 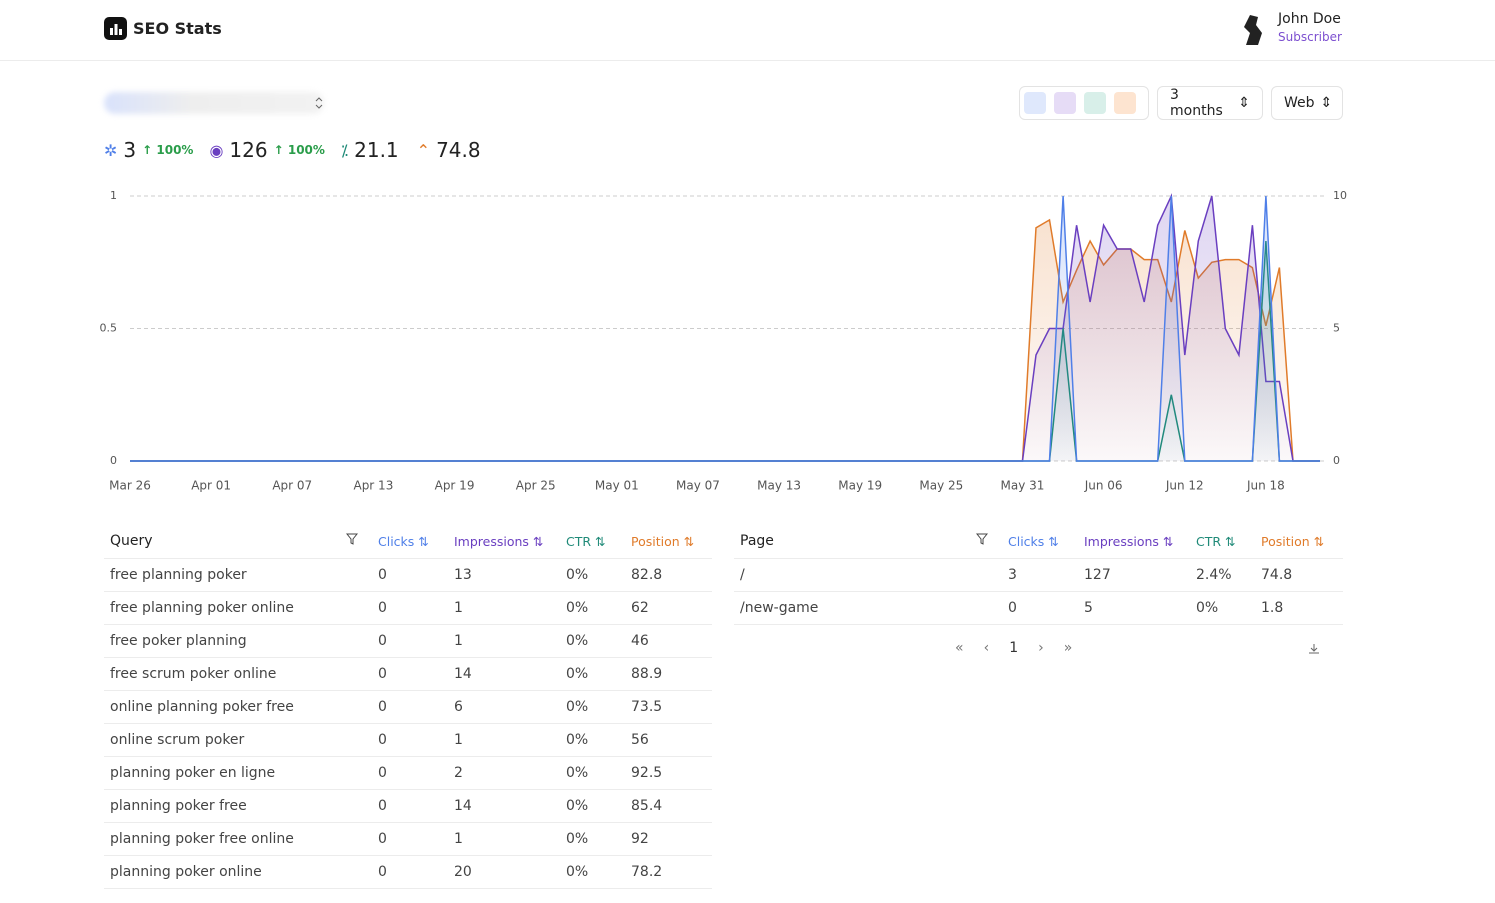 What do you see at coordinates (248, 150) in the screenshot?
I see `stat-impressions: 126` at bounding box center [248, 150].